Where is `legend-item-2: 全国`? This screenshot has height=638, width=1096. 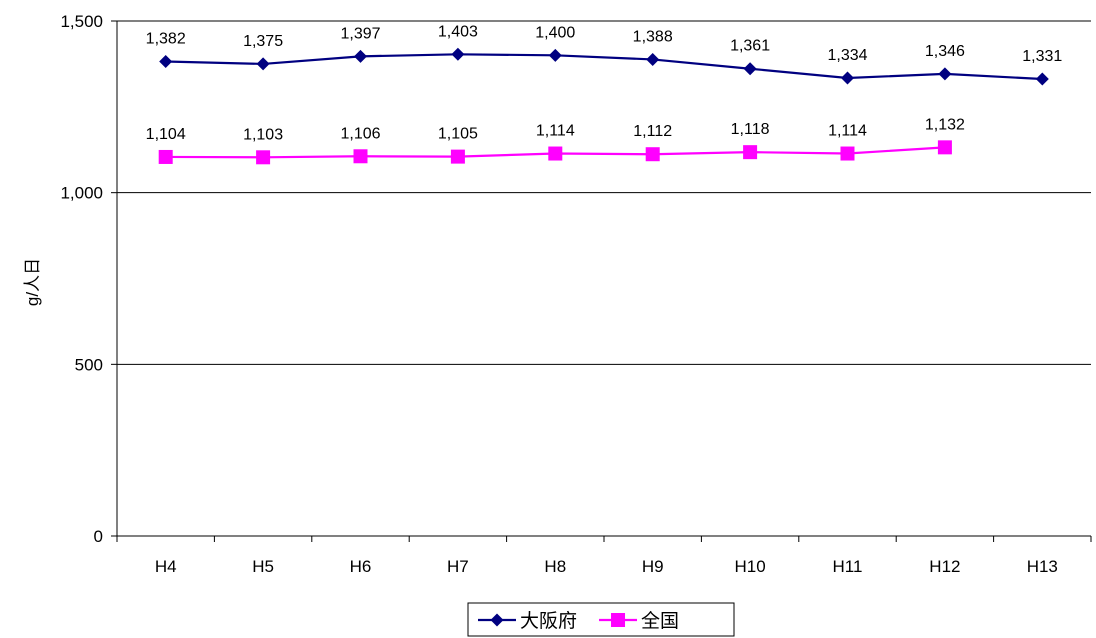
legend-item-2: 全国 is located at coordinates (639, 621).